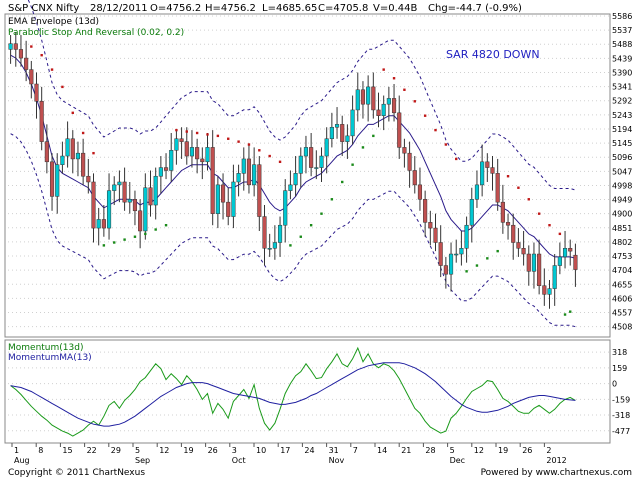 The width and height of the screenshot is (640, 480). Describe the element at coordinates (289, 8) in the screenshot. I see `quote-low: L=4685.65` at that location.